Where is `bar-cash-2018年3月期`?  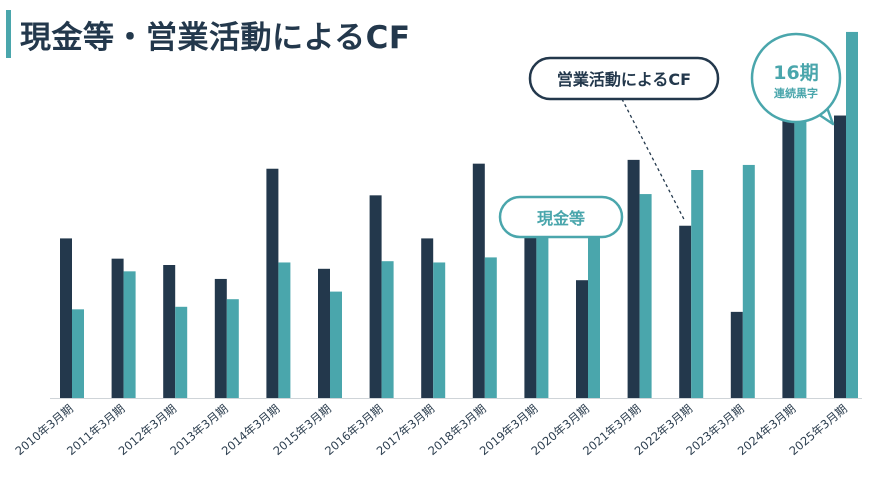
bar-cash-2018年3月期 is located at coordinates (490, 327).